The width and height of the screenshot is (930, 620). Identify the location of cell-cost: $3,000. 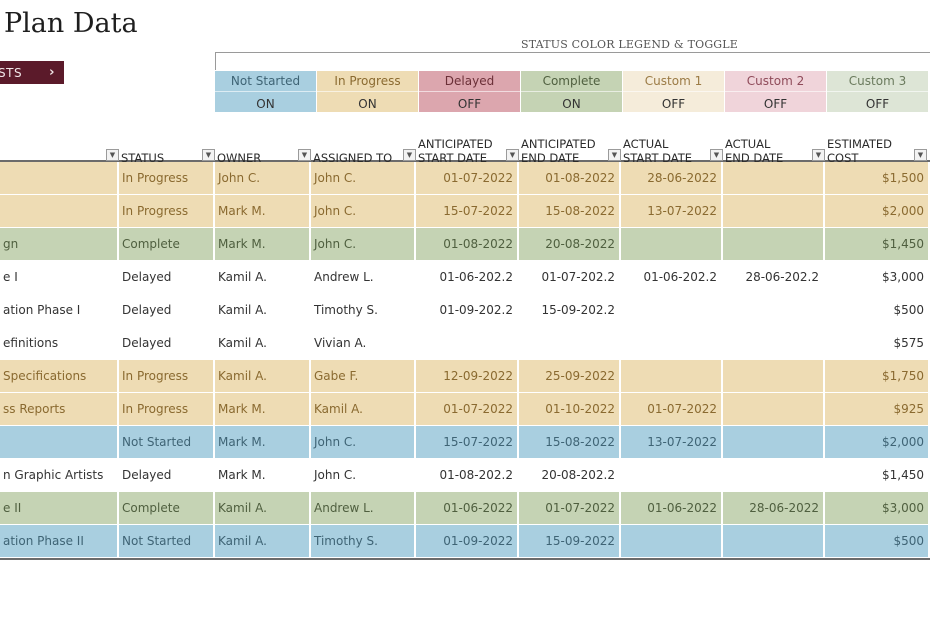
(877, 508).